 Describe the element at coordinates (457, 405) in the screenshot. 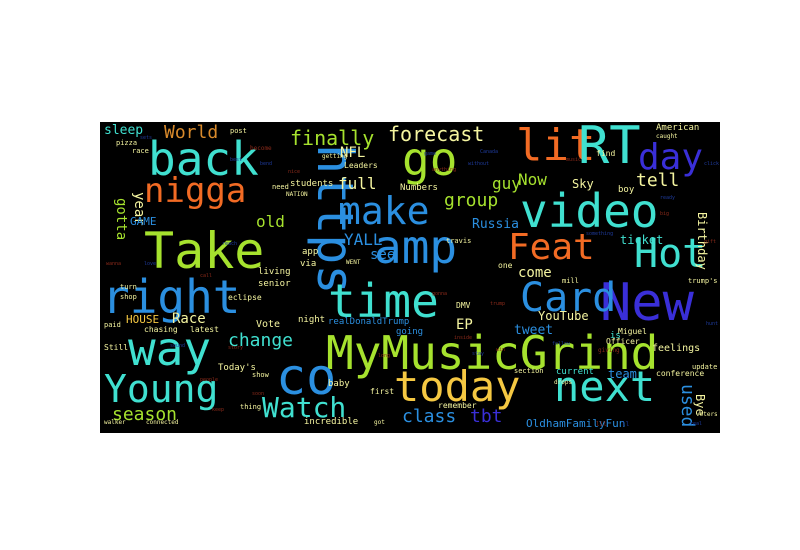

I see `word-remember: remember` at that location.